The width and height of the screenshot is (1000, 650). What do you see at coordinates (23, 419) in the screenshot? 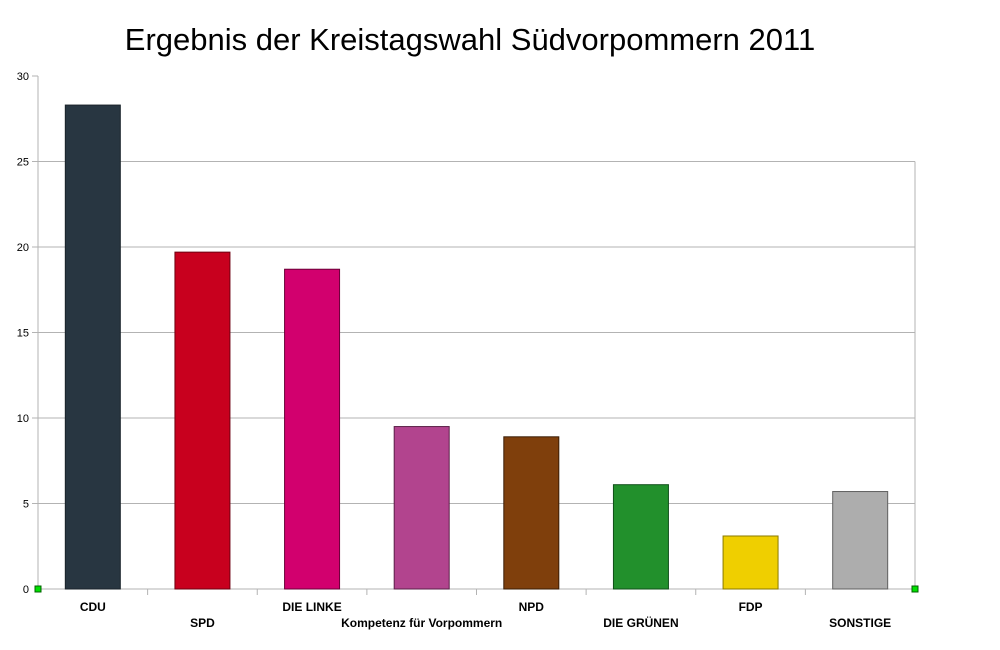
I see `y-tick-label: 10` at bounding box center [23, 419].